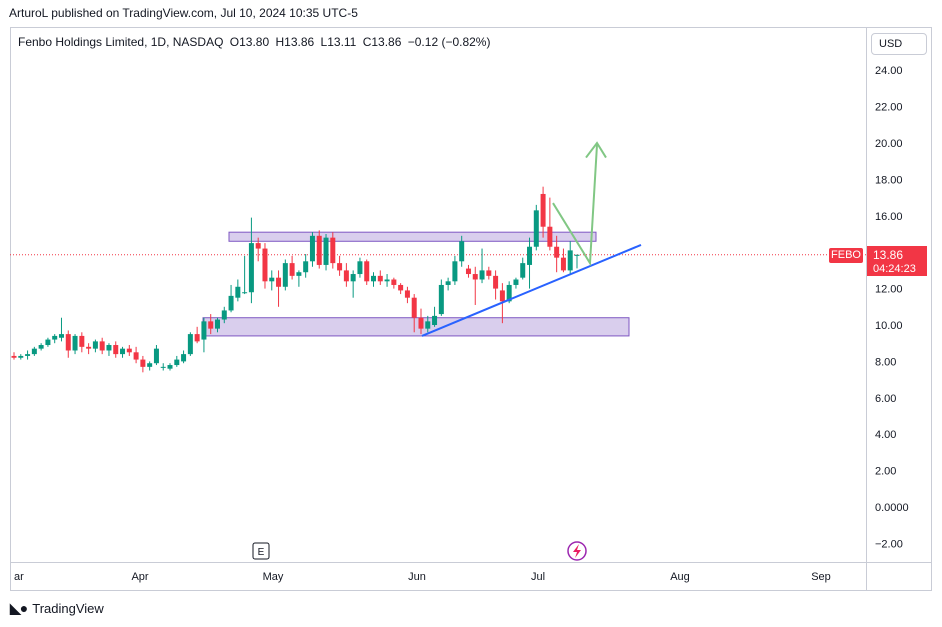 This screenshot has width=942, height=627. What do you see at coordinates (19, 608) in the screenshot?
I see `tradingview-logo-icon: ◣●` at bounding box center [19, 608].